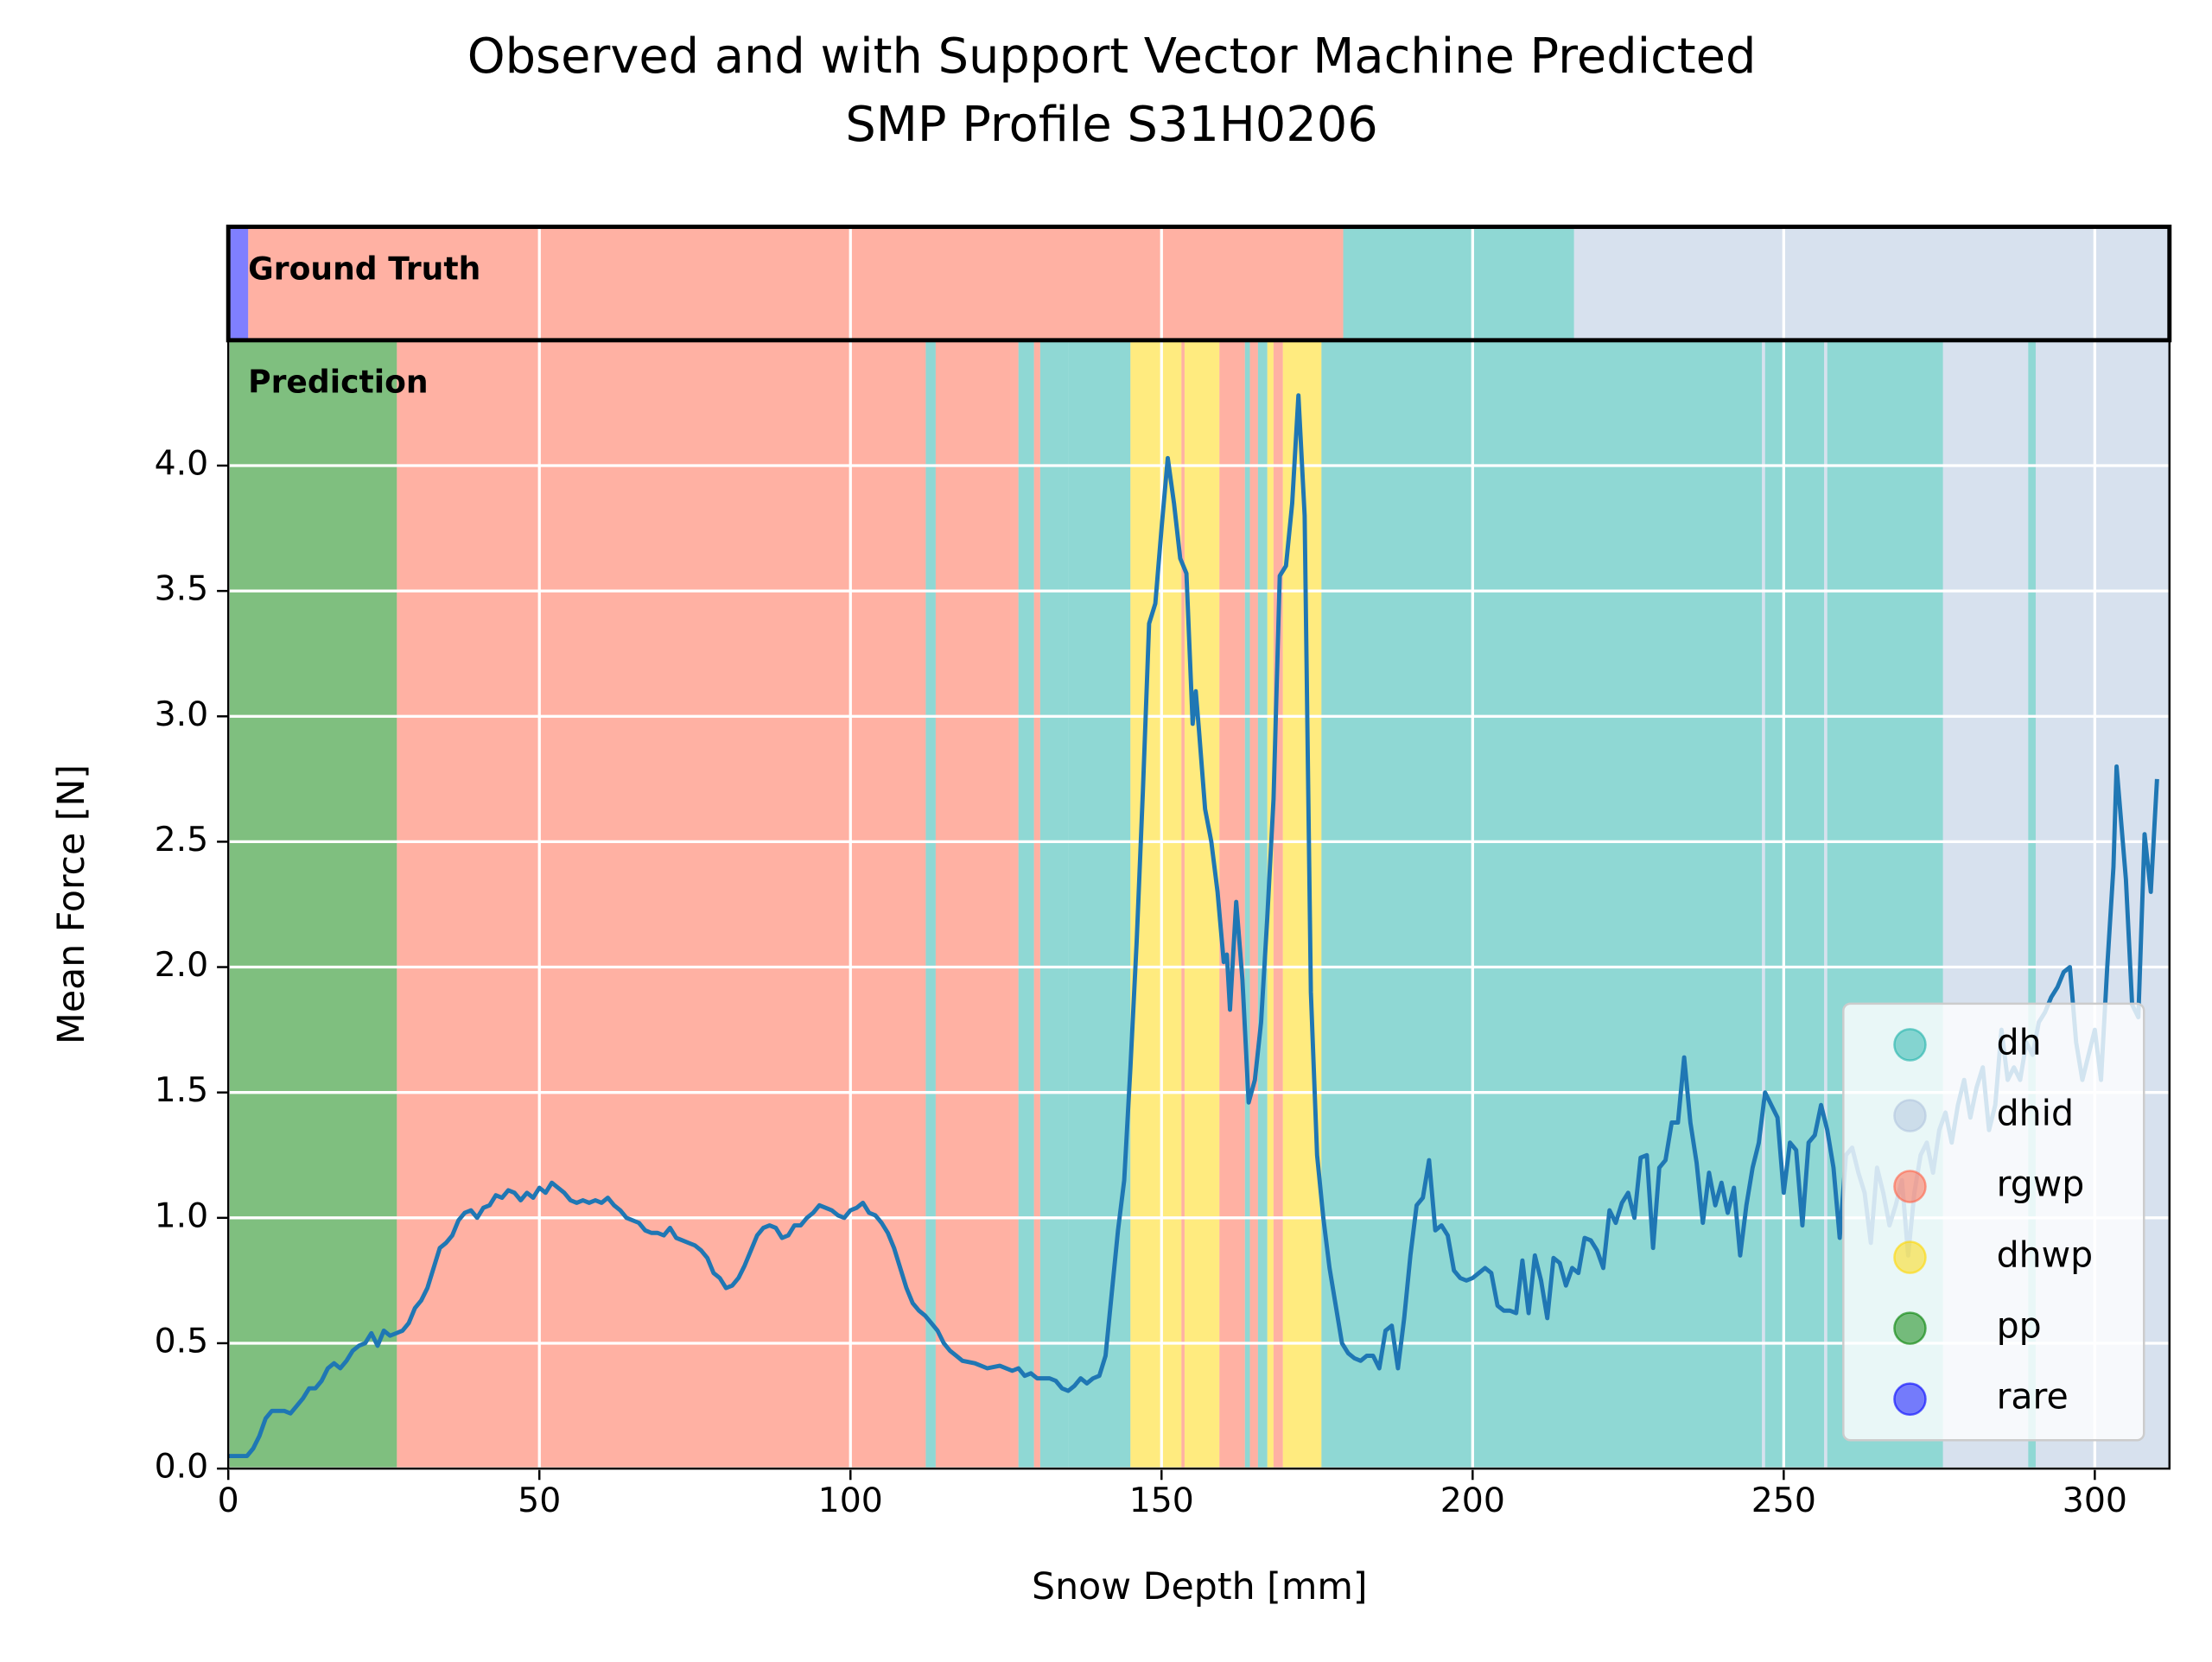 This screenshot has height=1662, width=2212. Describe the element at coordinates (850, 1500) in the screenshot. I see `x-tick-label: 100` at that location.